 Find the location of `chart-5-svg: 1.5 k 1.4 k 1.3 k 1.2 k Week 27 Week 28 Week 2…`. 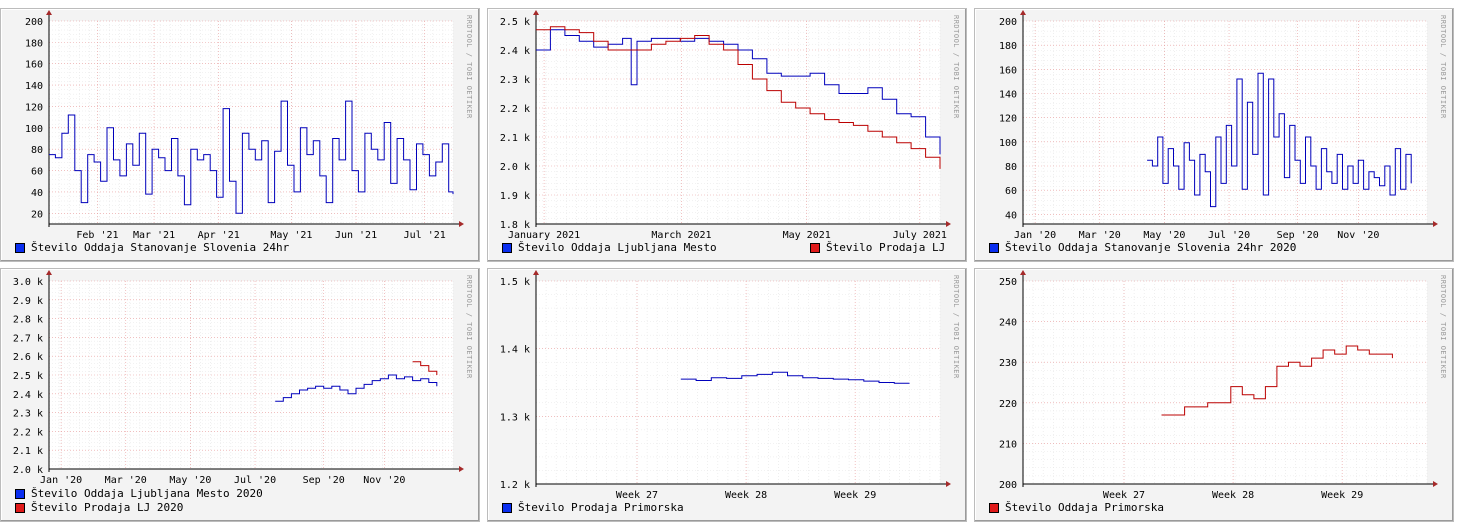

chart-5-svg: 1.5 k 1.4 k 1.3 k 1.2 k Week 27 Week 28 Week 2… is located at coordinates (730, 385).